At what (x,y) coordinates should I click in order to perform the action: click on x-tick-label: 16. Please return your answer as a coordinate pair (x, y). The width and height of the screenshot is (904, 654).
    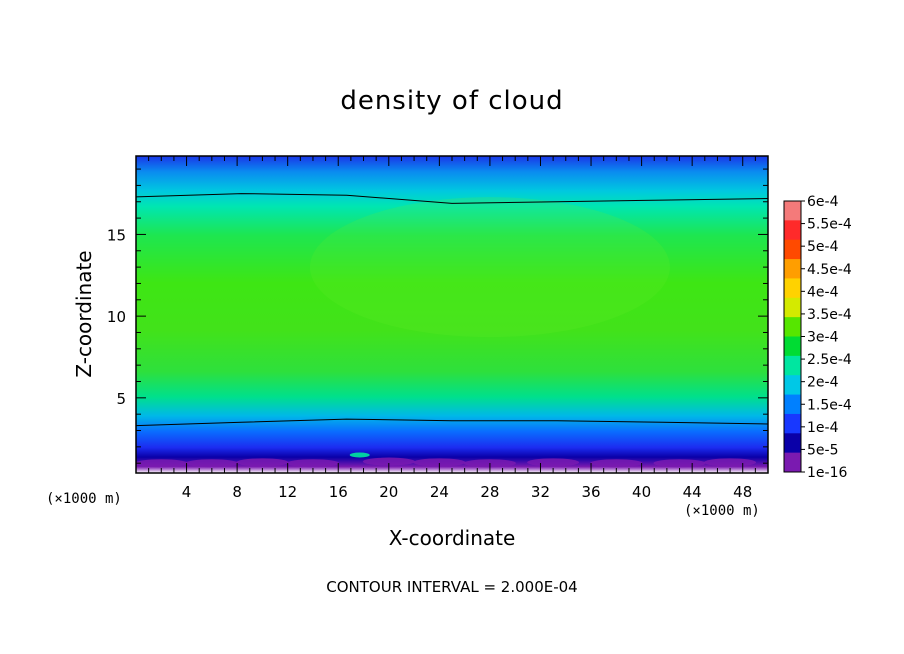
    Looking at the image, I should click on (338, 492).